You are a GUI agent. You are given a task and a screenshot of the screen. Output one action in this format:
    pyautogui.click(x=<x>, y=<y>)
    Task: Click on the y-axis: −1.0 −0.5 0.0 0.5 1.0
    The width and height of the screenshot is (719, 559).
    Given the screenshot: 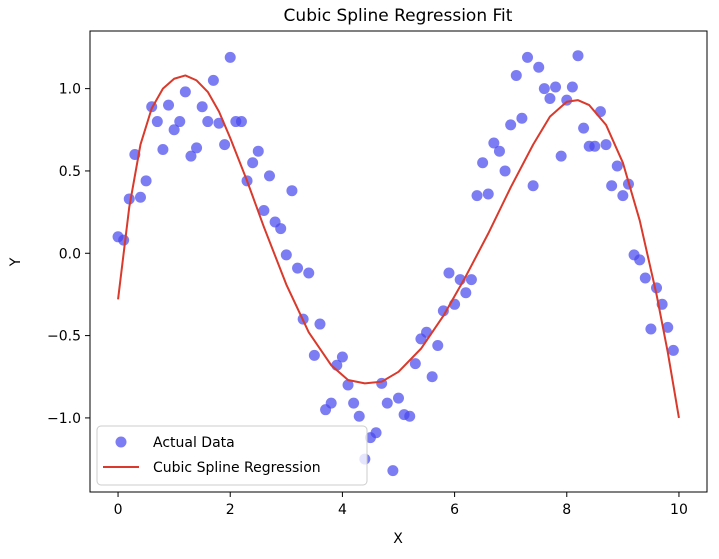 What is the action you would take?
    pyautogui.click(x=68, y=254)
    